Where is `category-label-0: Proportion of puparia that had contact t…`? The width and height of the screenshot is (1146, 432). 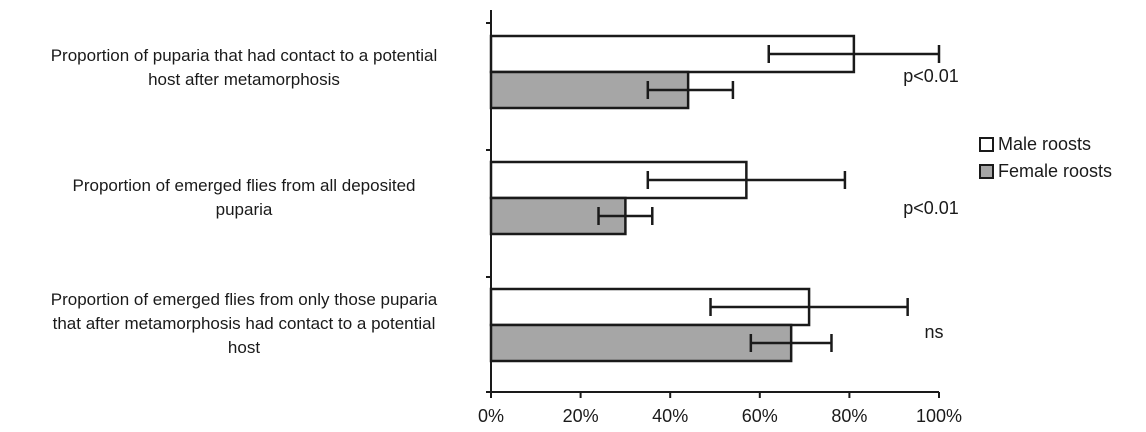 category-label-0: Proportion of puparia that had contact t… is located at coordinates (244, 67).